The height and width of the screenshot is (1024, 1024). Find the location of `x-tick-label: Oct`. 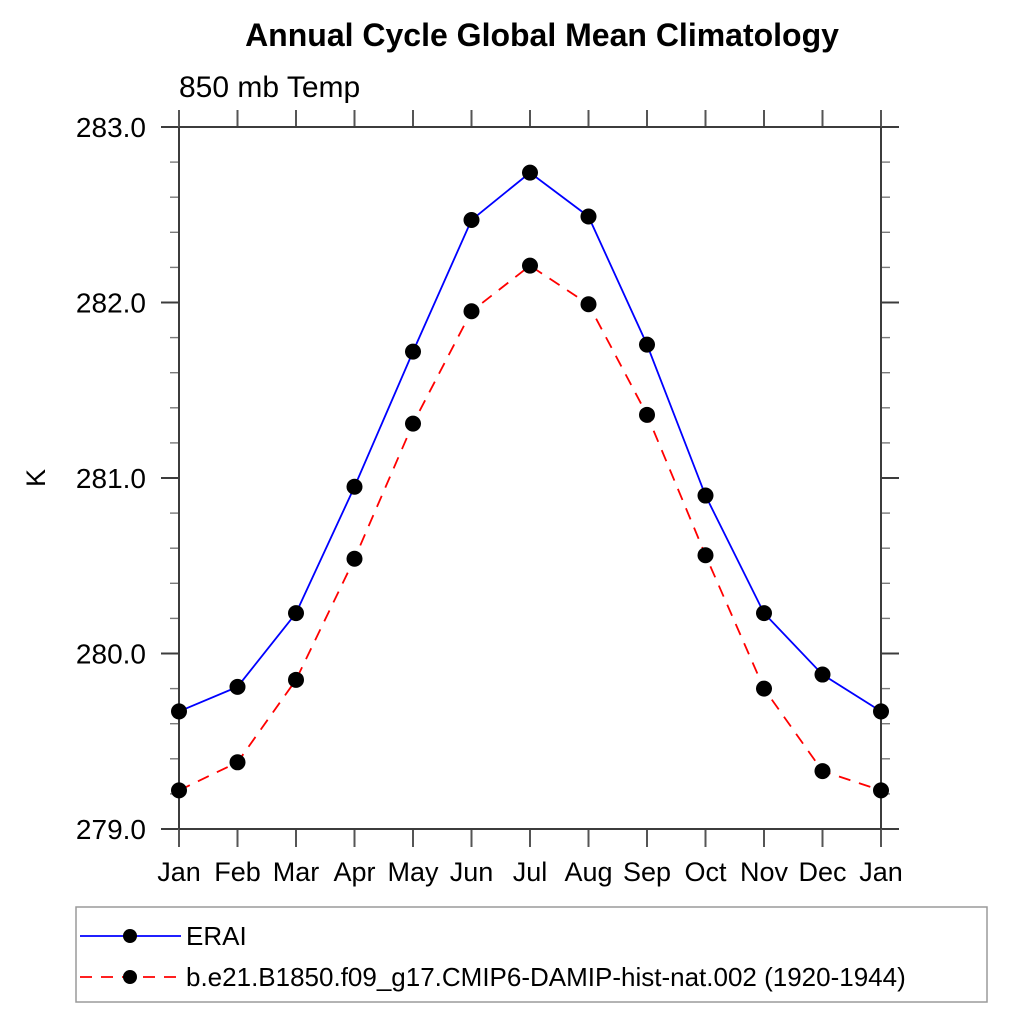

x-tick-label: Oct is located at coordinates (705, 872).